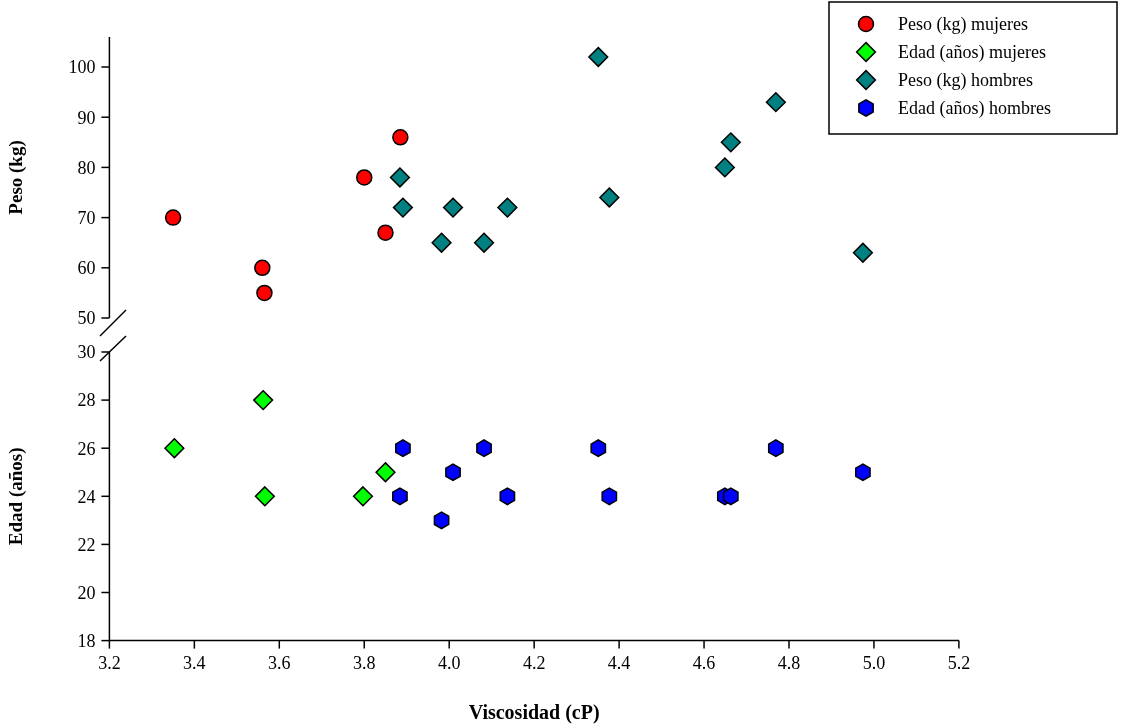 Image resolution: width=1123 pixels, height=728 pixels. I want to click on y-tick-label: 100, so click(82, 67).